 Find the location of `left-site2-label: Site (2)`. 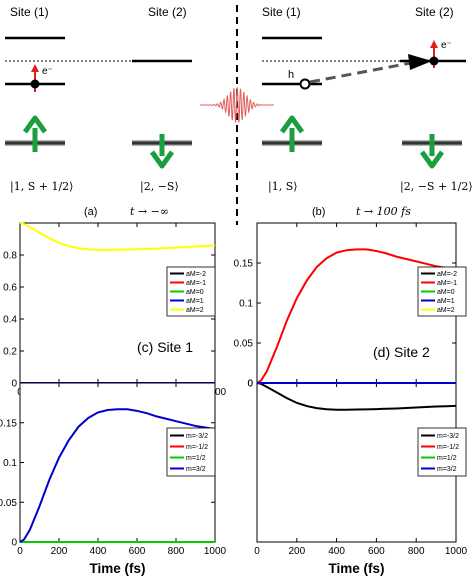

left-site2-label: Site (2) is located at coordinates (167, 12).